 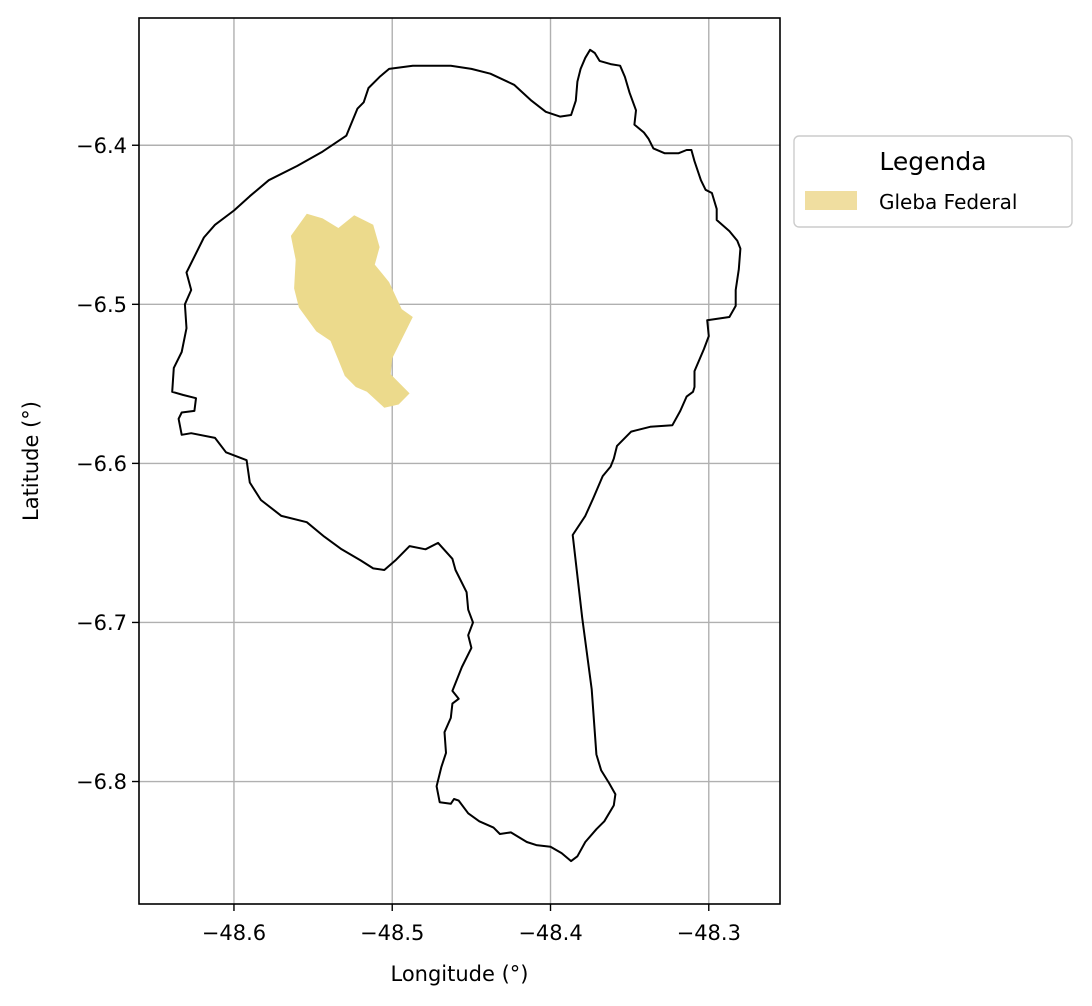 What do you see at coordinates (234, 933) in the screenshot?
I see `x-tick-label-0: −48.6` at bounding box center [234, 933].